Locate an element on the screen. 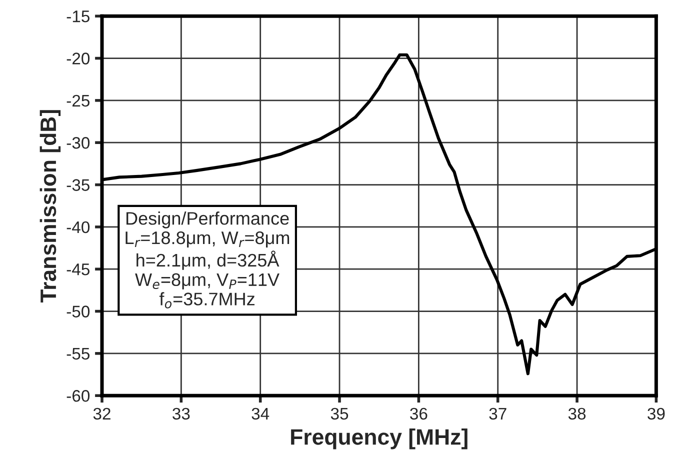  y-tick-label: -50 is located at coordinates (78, 312).